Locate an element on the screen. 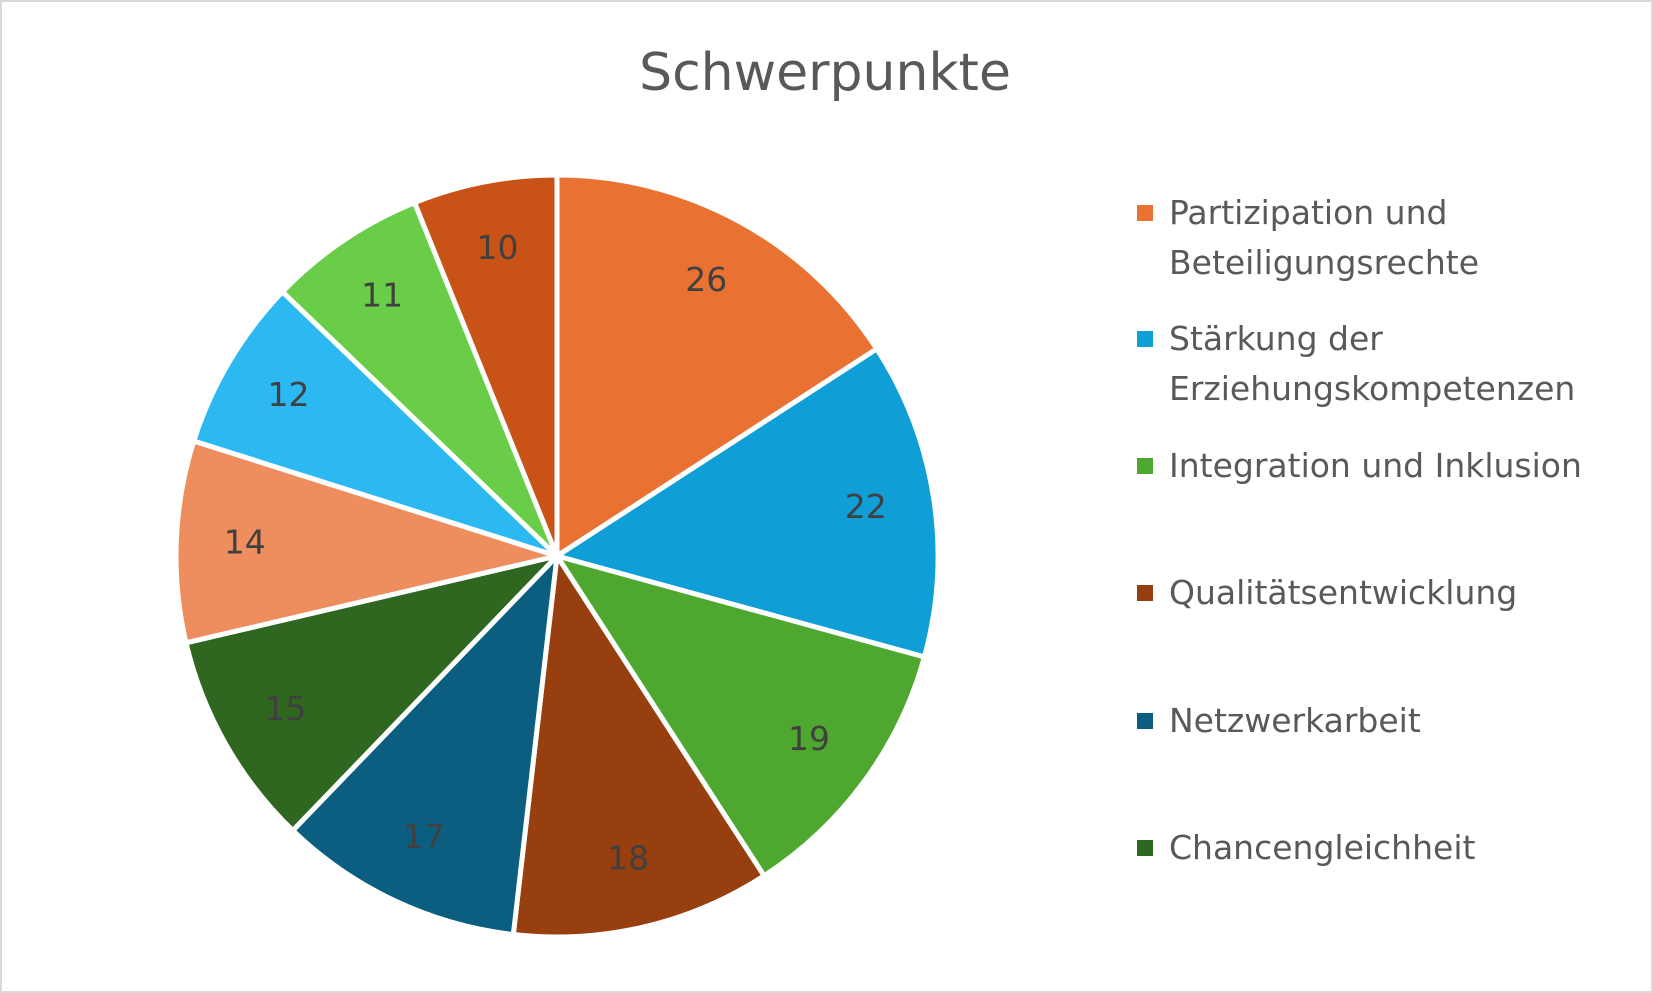  data-label: 11 is located at coordinates (382, 295).